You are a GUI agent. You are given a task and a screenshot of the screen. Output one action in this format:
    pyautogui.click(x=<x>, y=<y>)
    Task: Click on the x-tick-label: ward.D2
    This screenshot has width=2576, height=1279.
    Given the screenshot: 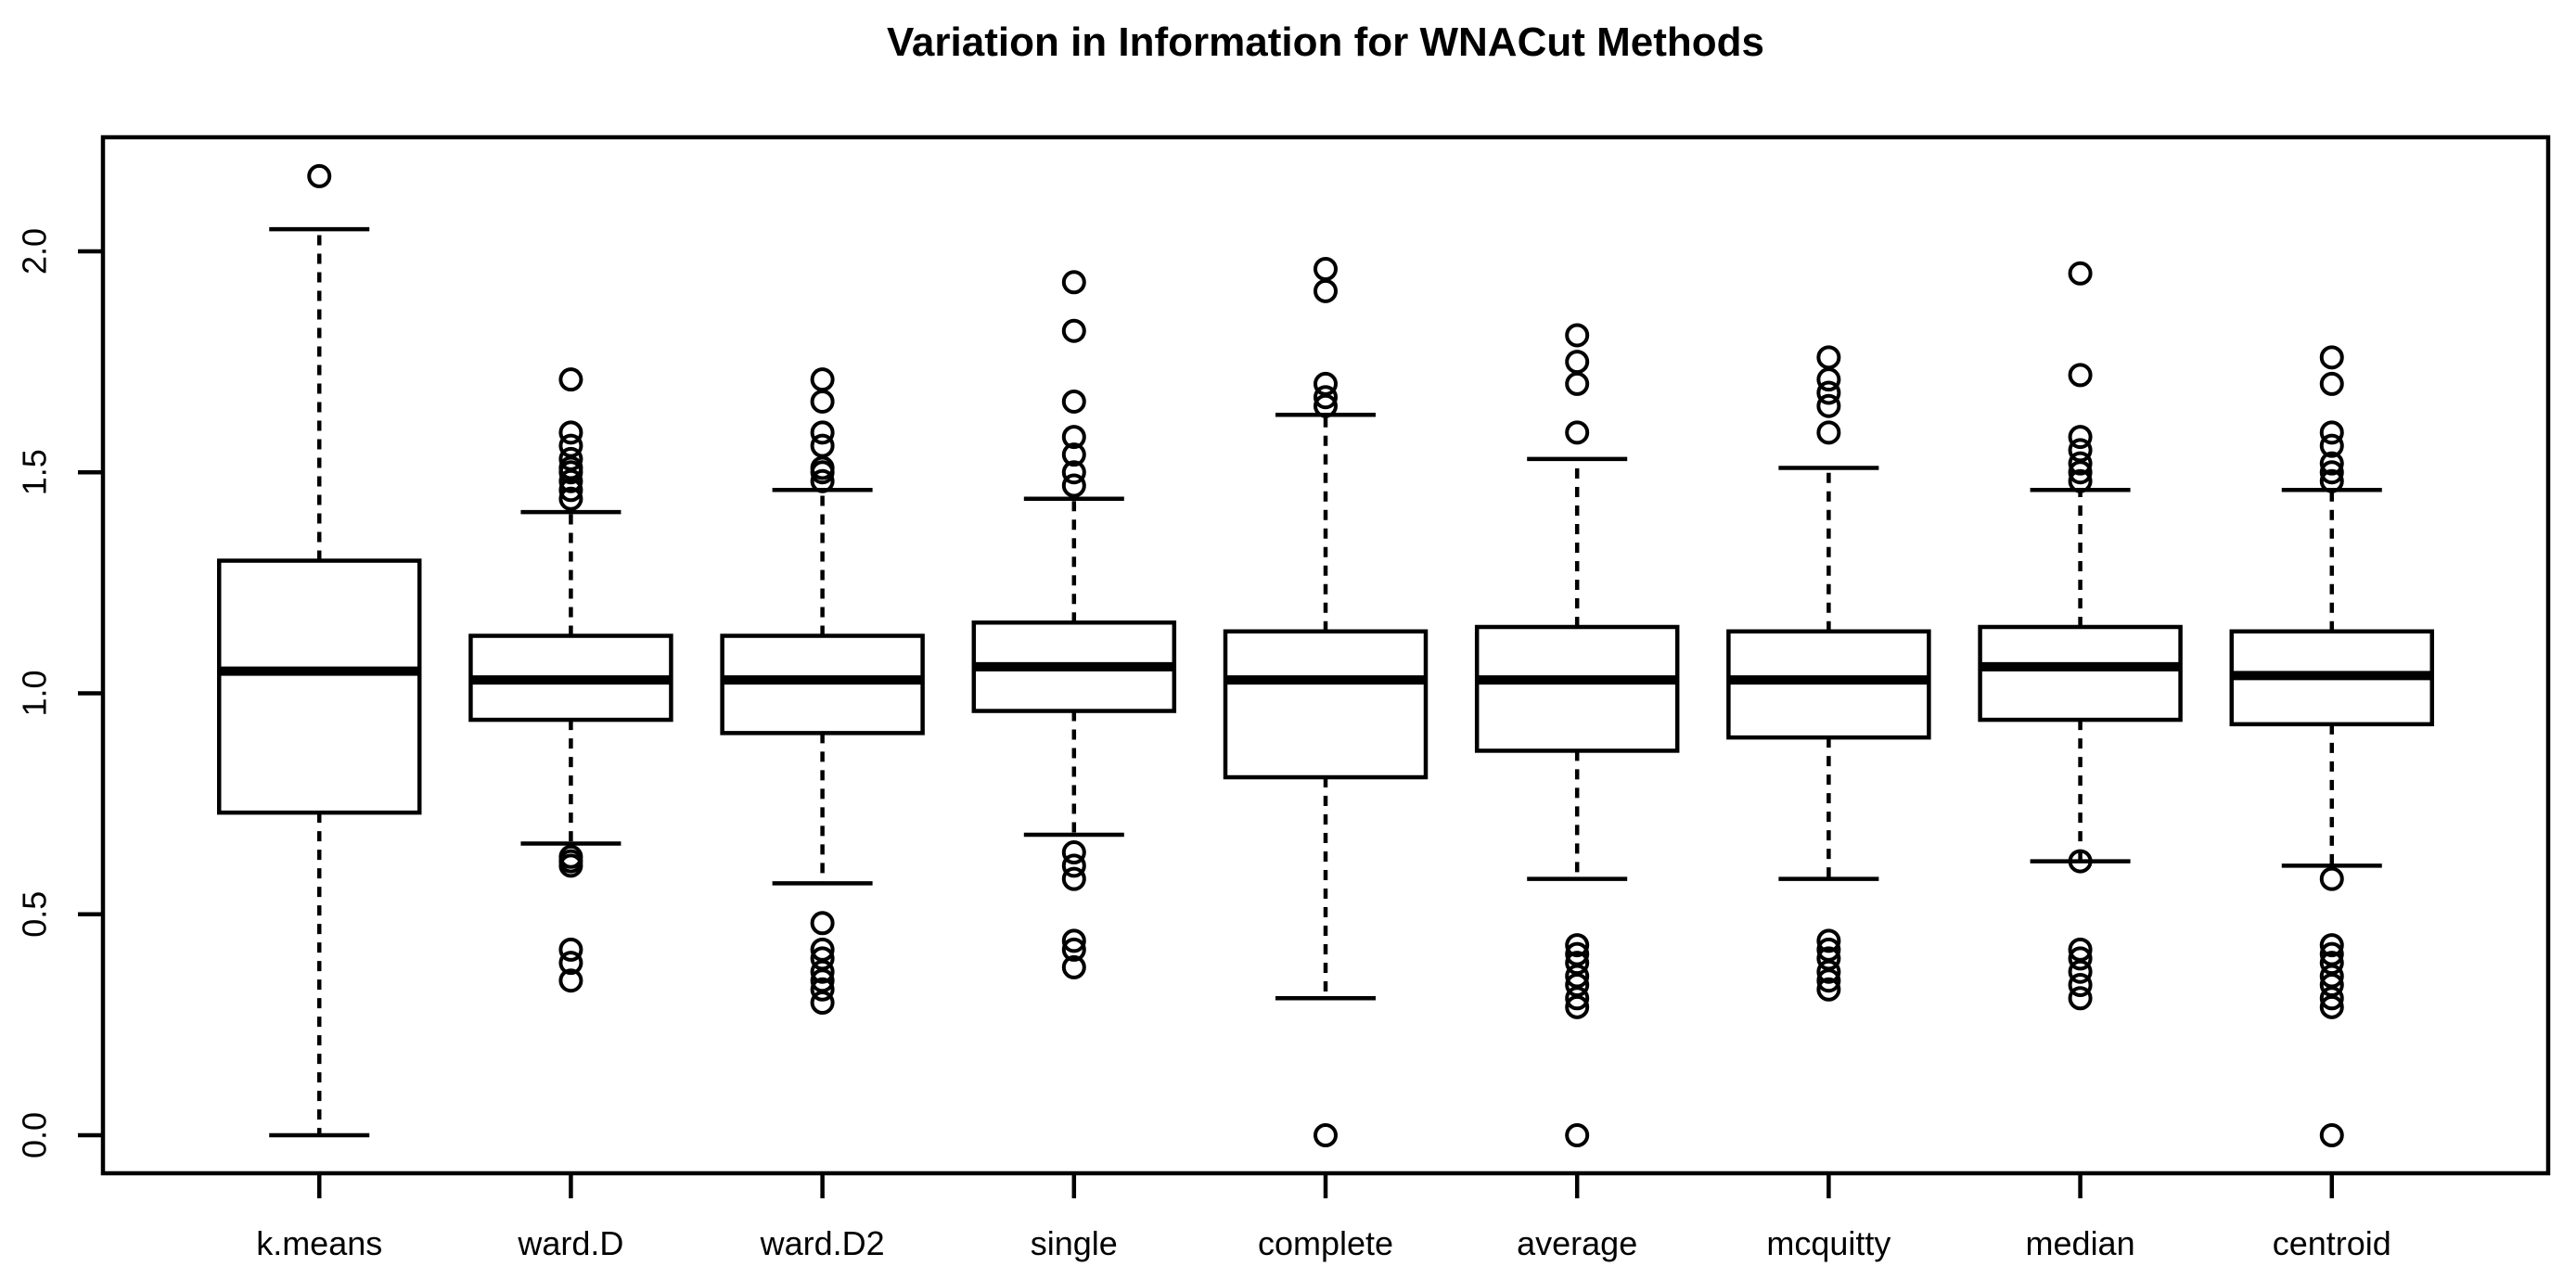 What is the action you would take?
    pyautogui.click(x=822, y=1243)
    